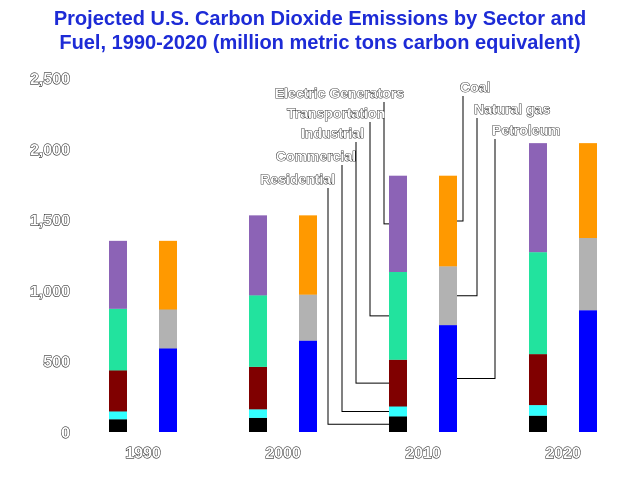 The width and height of the screenshot is (640, 480). I want to click on leader-transportation, so click(379, 219).